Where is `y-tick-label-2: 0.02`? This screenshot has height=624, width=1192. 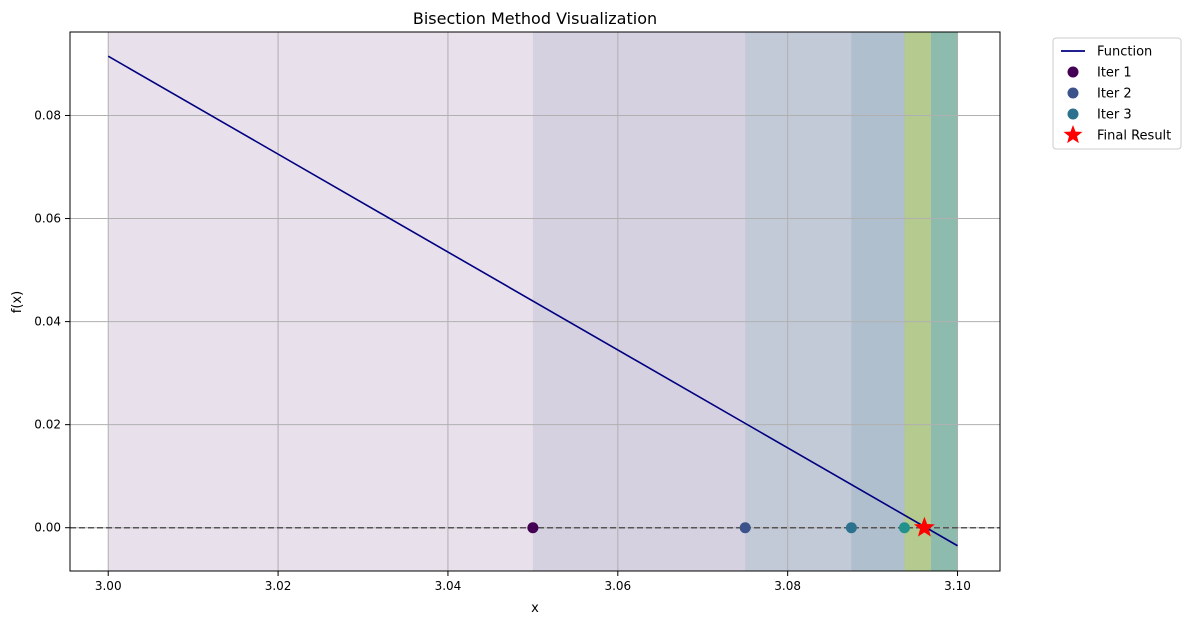 y-tick-label-2: 0.02 is located at coordinates (47, 425).